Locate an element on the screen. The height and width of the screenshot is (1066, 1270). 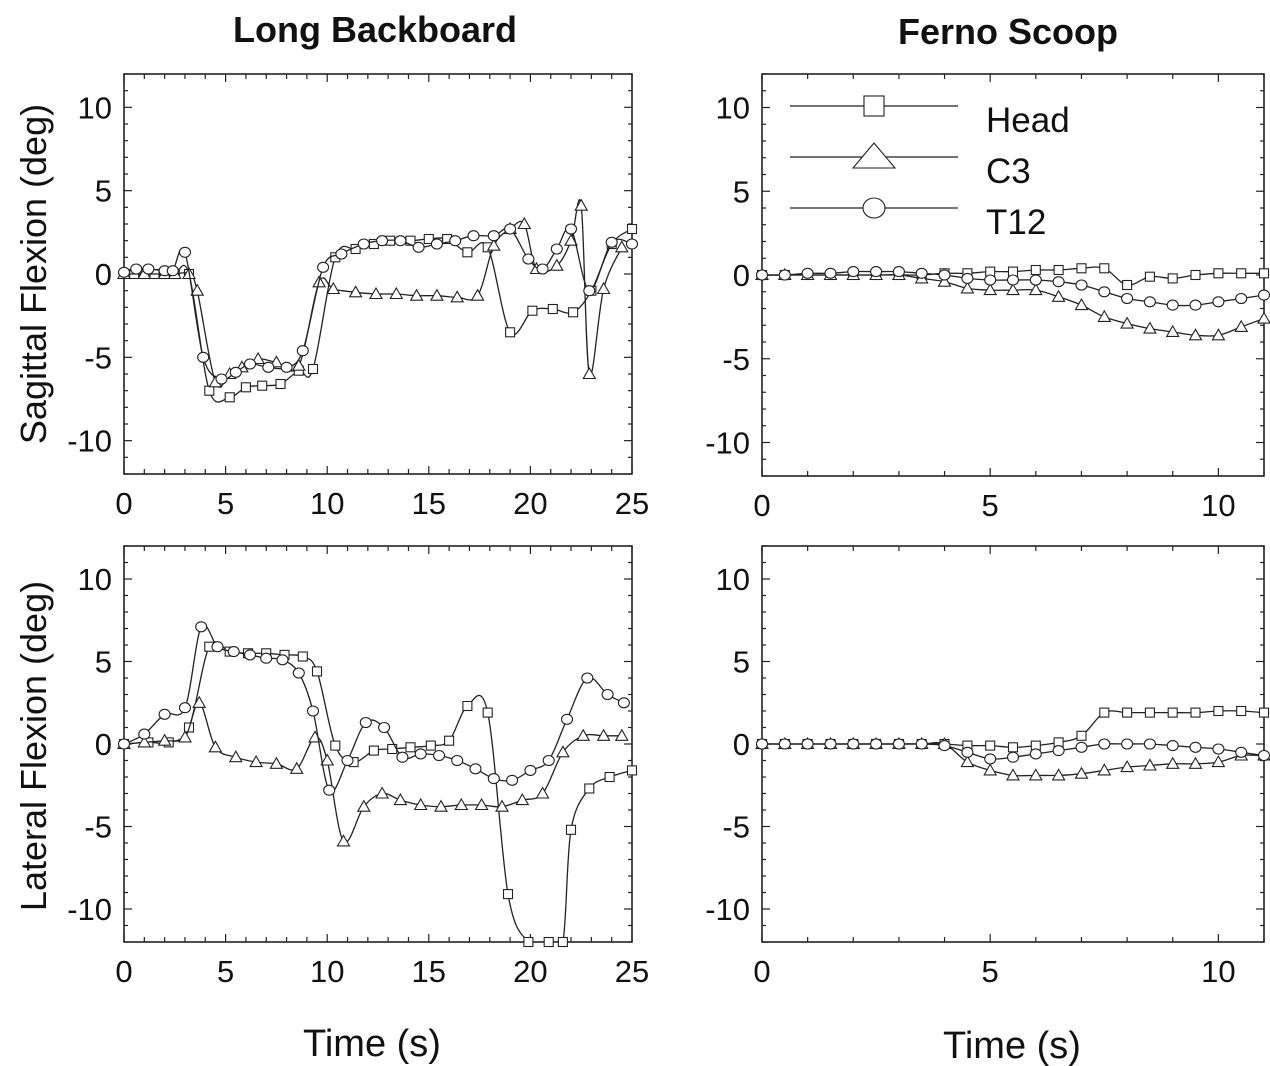
y-tick-label: 10 is located at coordinates (95, 579).